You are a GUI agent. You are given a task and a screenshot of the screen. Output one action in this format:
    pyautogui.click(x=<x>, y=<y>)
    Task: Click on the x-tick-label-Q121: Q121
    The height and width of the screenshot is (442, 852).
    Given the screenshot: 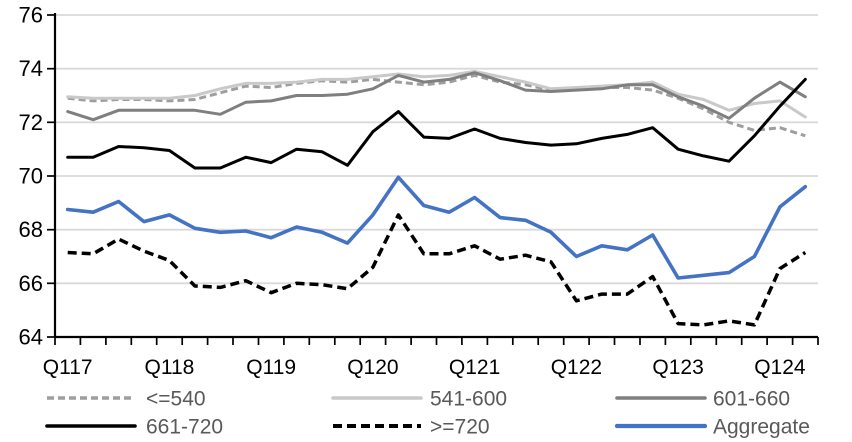 What is the action you would take?
    pyautogui.click(x=474, y=367)
    